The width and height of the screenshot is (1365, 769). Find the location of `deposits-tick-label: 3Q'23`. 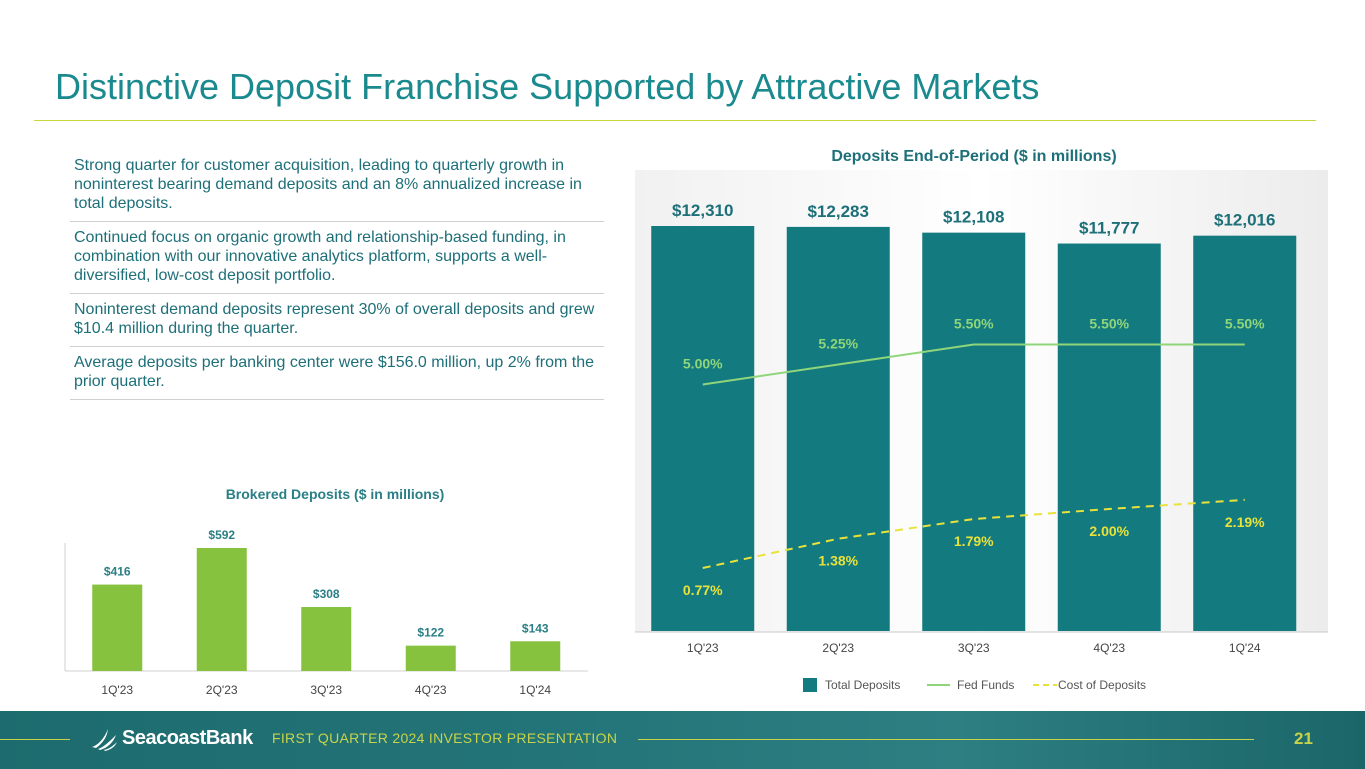

deposits-tick-label: 3Q'23 is located at coordinates (974, 648).